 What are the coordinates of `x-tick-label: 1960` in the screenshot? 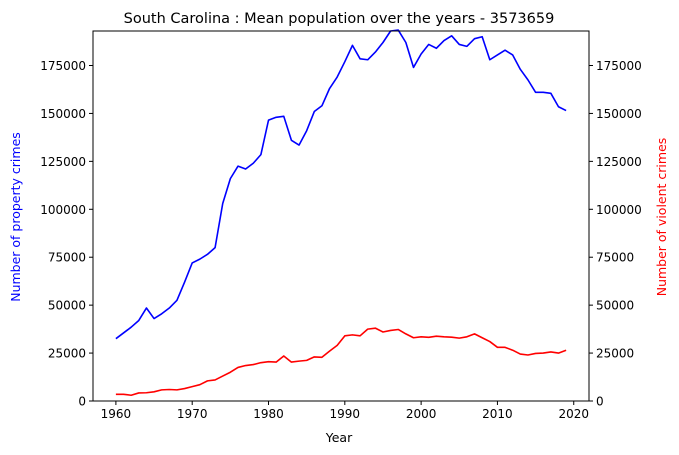 It's located at (116, 414).